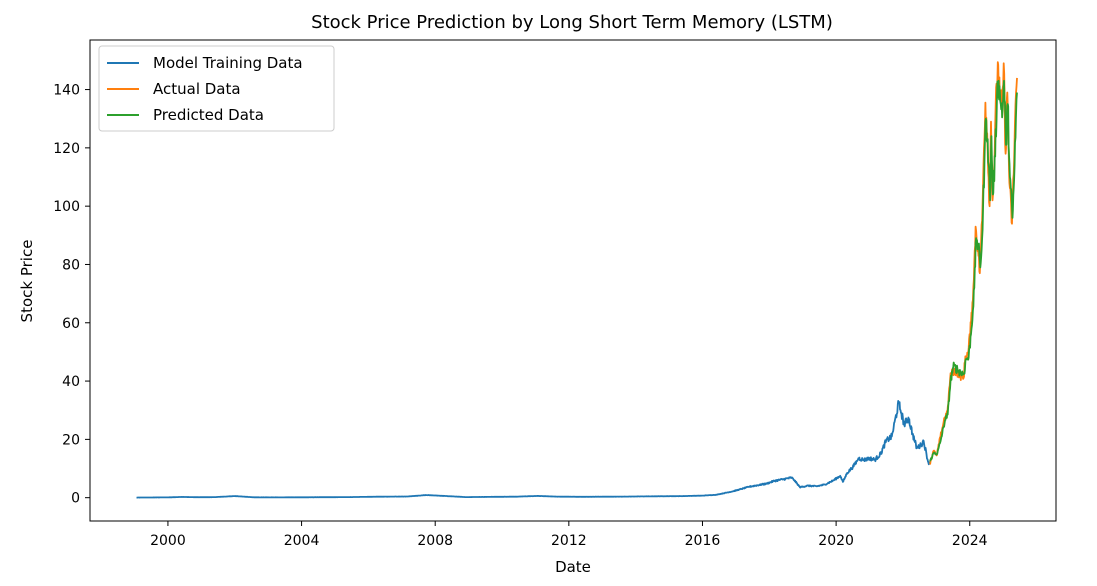  What do you see at coordinates (168, 541) in the screenshot?
I see `x-tick-label: 2000` at bounding box center [168, 541].